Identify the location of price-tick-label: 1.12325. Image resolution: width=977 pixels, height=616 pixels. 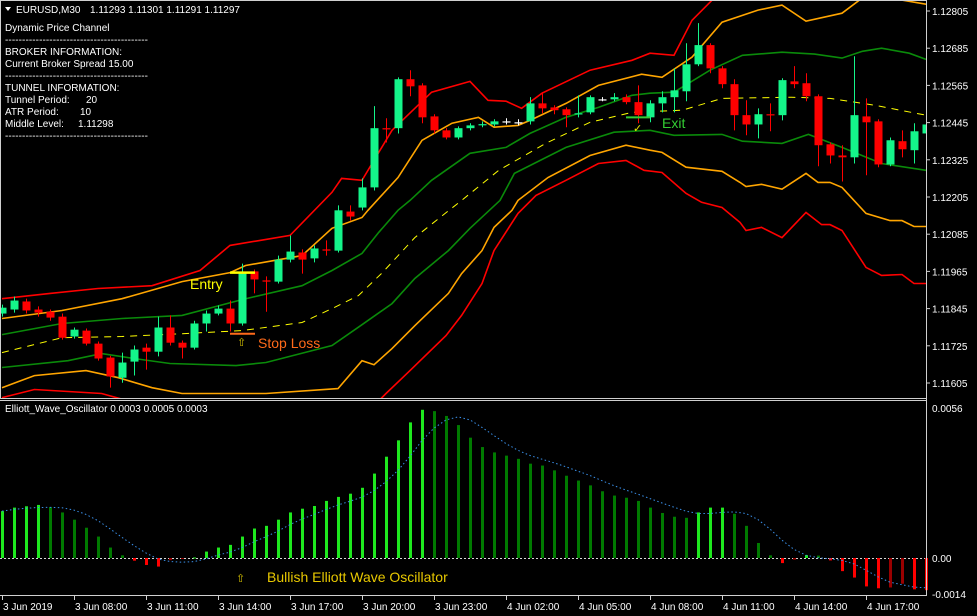
(950, 161).